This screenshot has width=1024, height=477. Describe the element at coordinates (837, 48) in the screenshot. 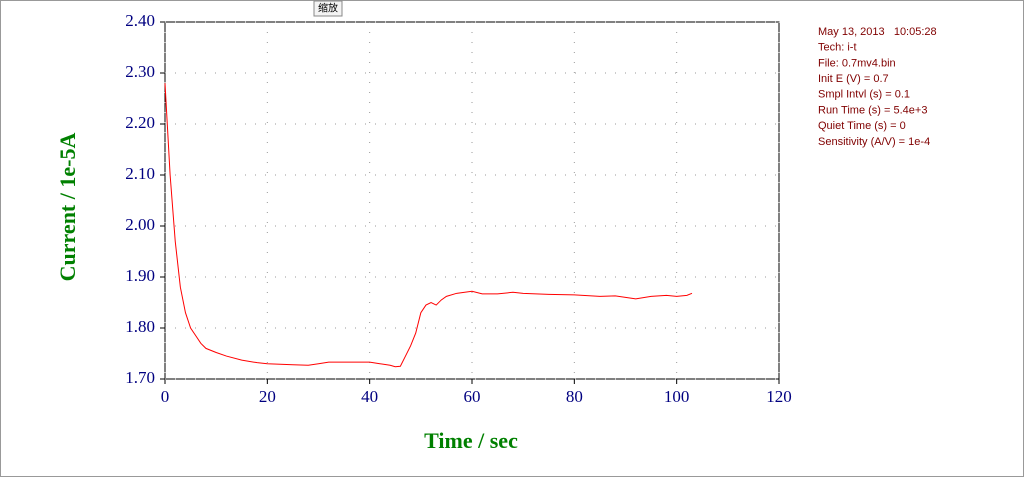

I see `info-line: Tech: i-t` at that location.